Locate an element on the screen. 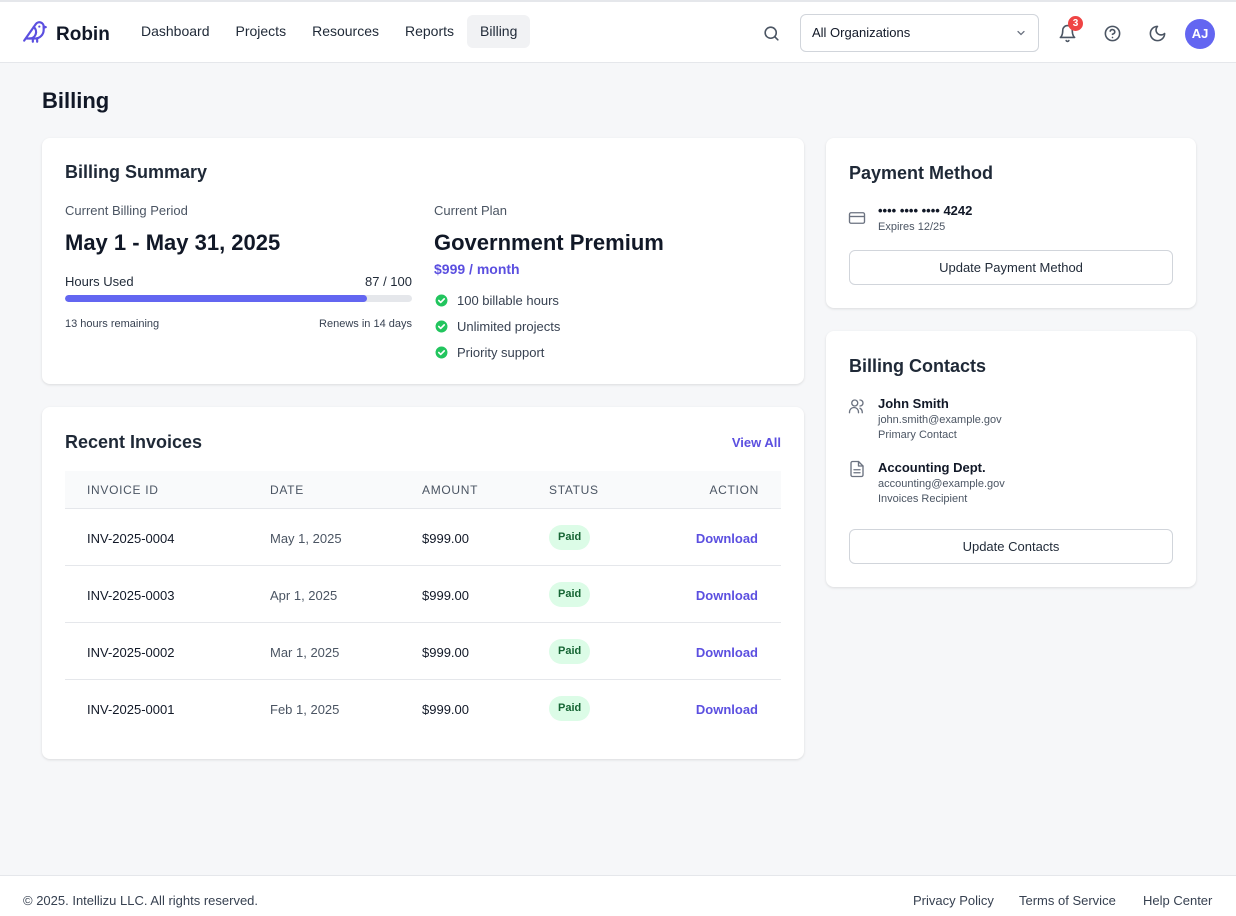 This screenshot has width=1236, height=916. theme-toggle-button is located at coordinates (1157, 33).